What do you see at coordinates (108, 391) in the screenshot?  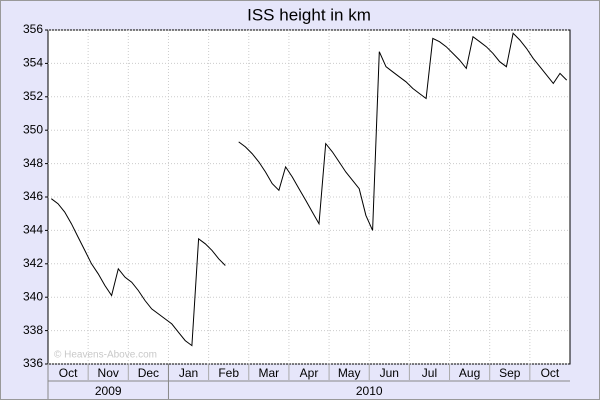 I see `year-label: 2009` at bounding box center [108, 391].